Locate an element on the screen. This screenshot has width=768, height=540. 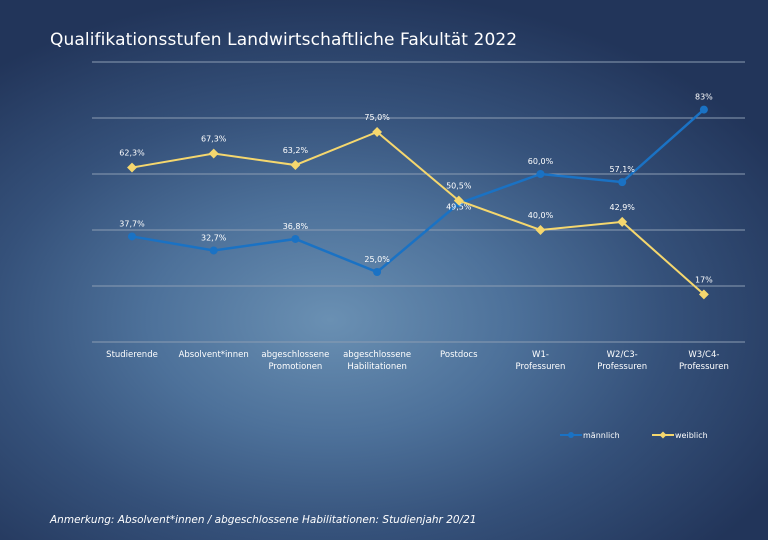
x-tick-label: W1- is located at coordinates (540, 355).